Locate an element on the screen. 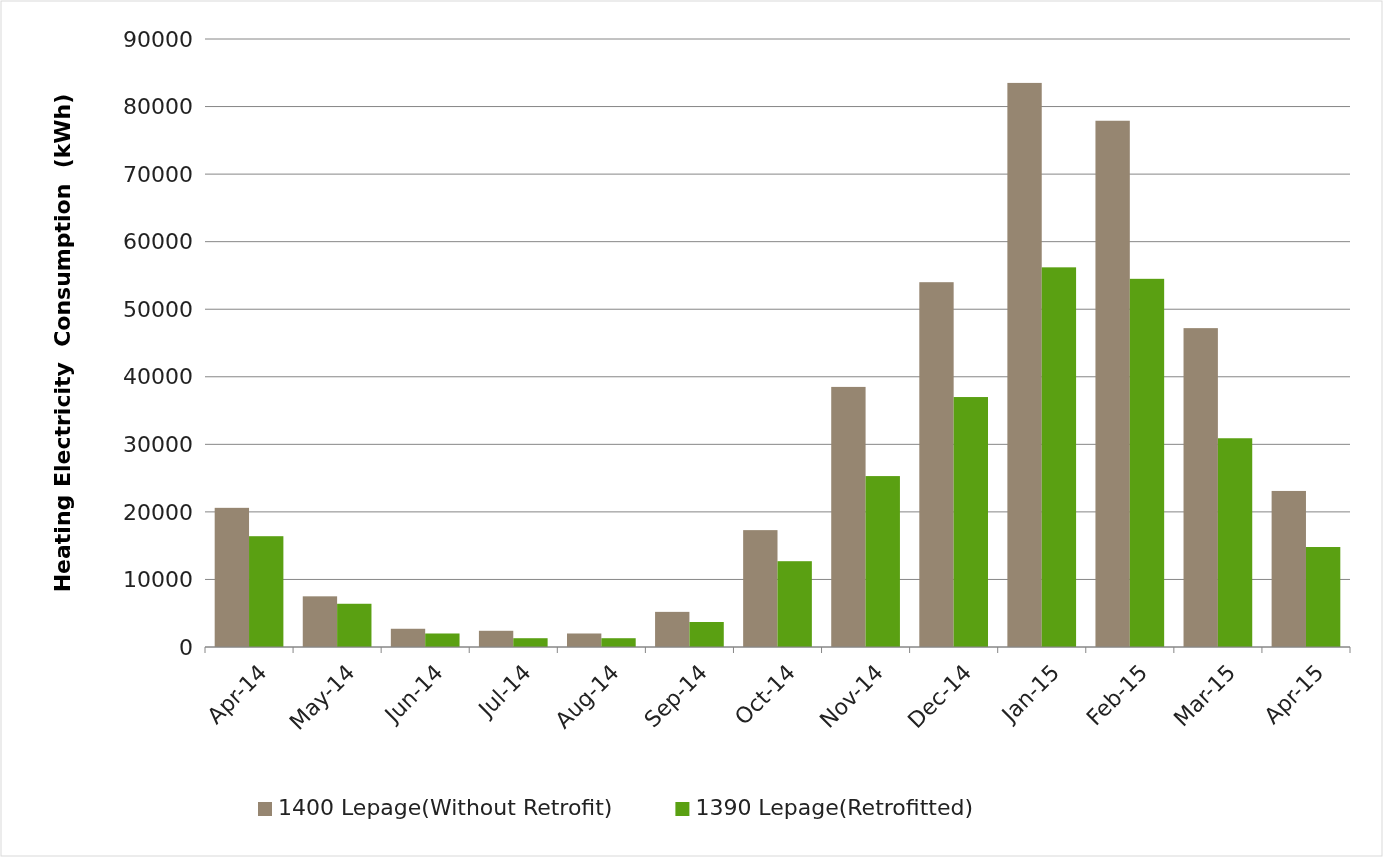  legend-label: 1390 Lepage(Retrofitted) is located at coordinates (834, 807).